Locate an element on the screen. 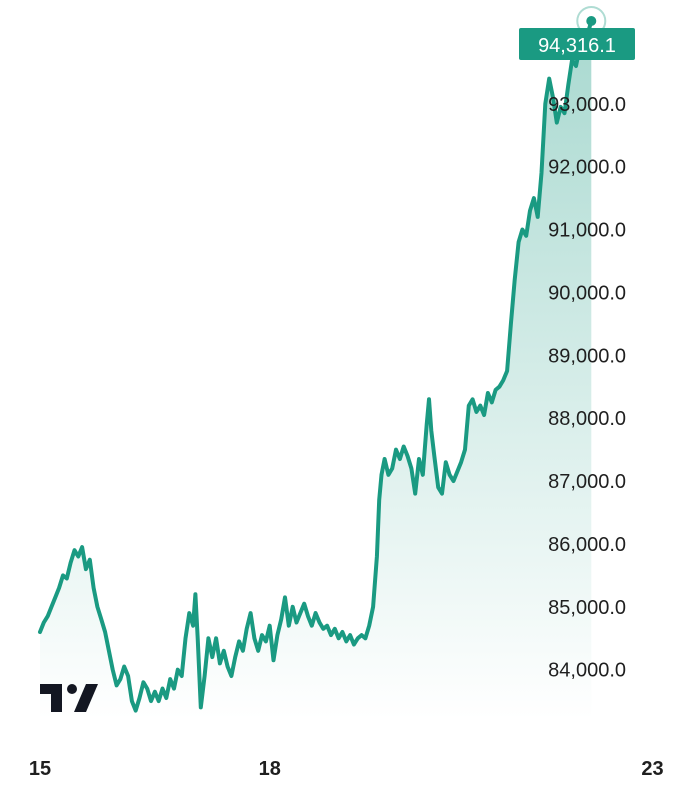 This screenshot has height=800, width=687. logo-dot is located at coordinates (72, 689).